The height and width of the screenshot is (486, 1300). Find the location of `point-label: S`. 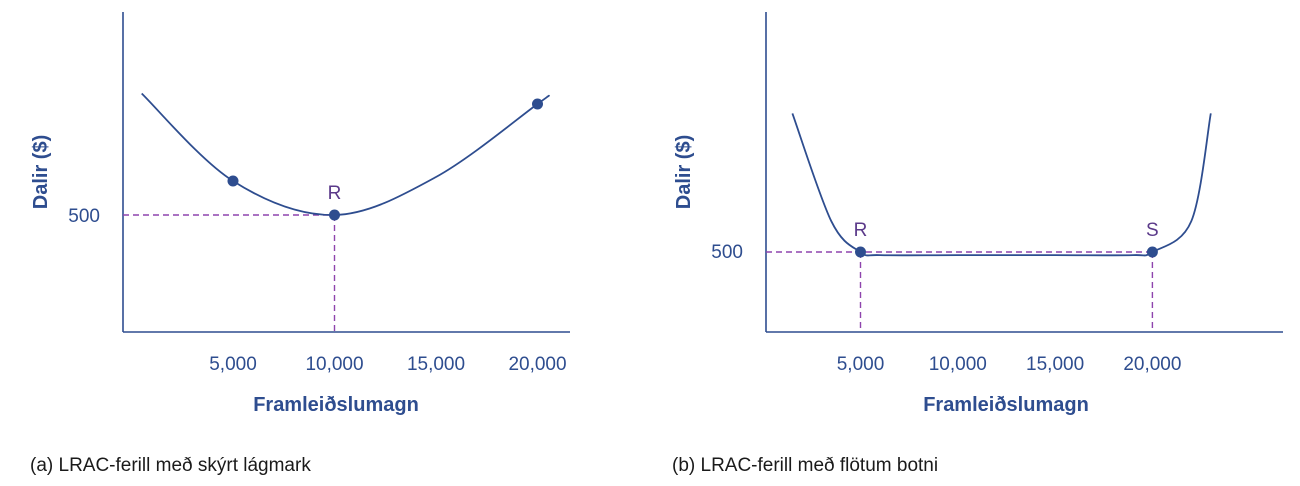

point-label: S is located at coordinates (1152, 230).